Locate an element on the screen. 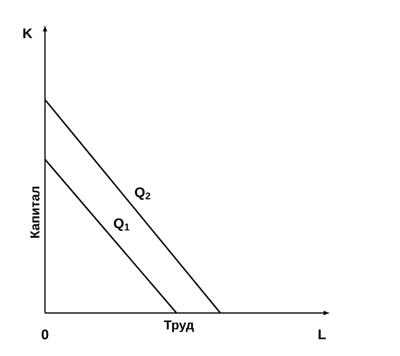 The image size is (400, 356). x-axis-title: Труд is located at coordinates (179, 326).